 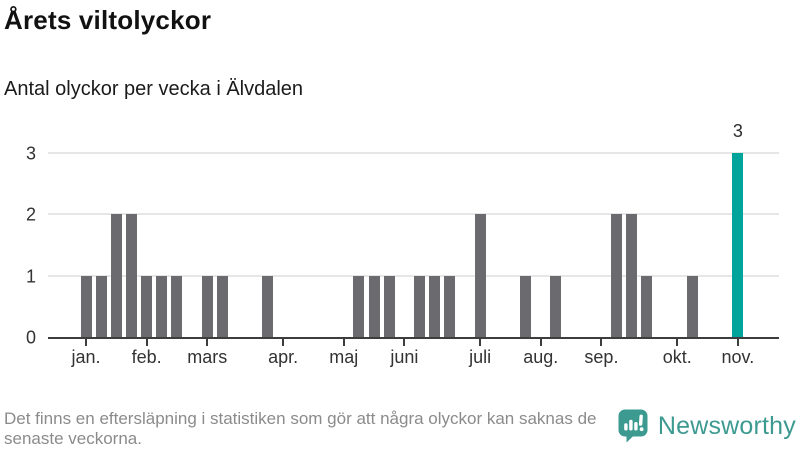 What do you see at coordinates (541, 357) in the screenshot?
I see `x-tick-label-aug: aug.` at bounding box center [541, 357].